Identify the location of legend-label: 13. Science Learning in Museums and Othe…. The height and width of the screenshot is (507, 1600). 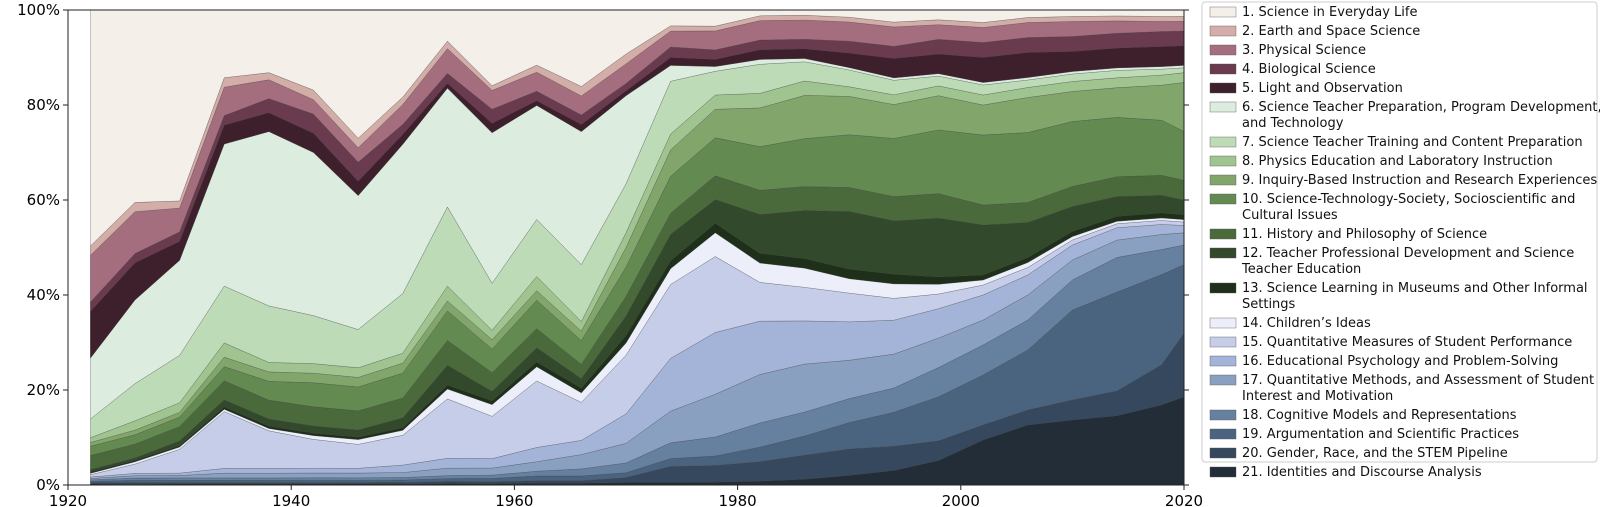
(1415, 288).